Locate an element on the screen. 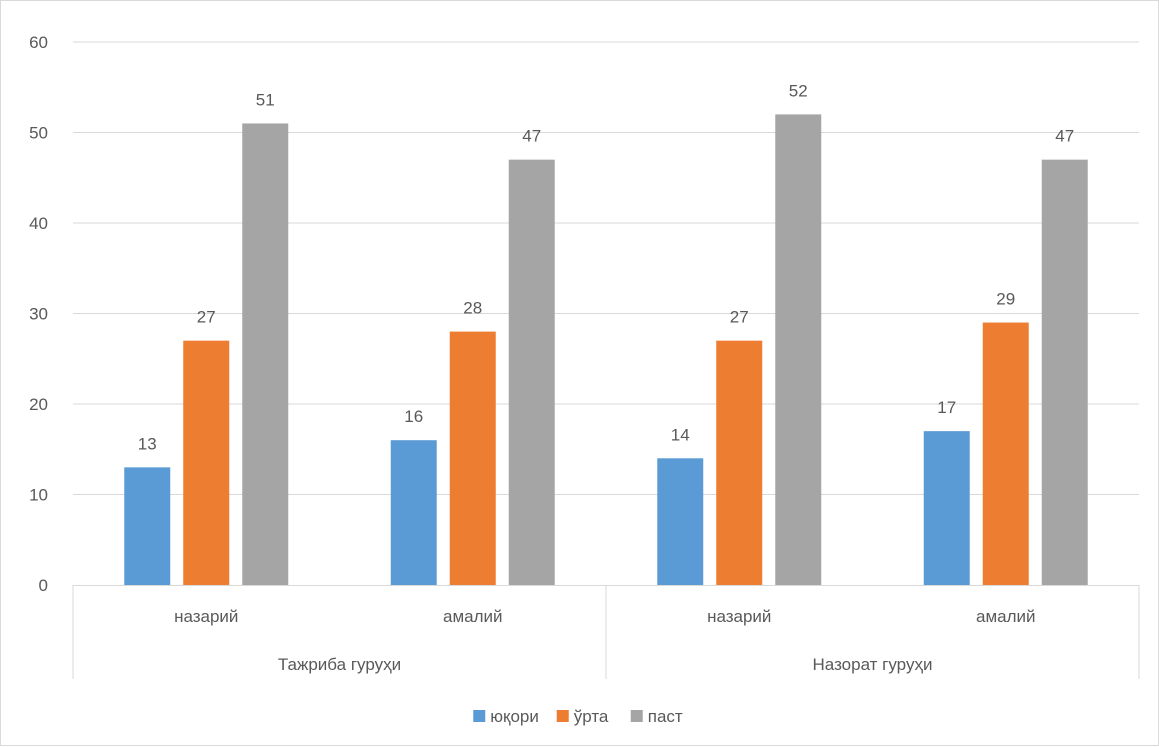  legend-label: паст is located at coordinates (665, 716).